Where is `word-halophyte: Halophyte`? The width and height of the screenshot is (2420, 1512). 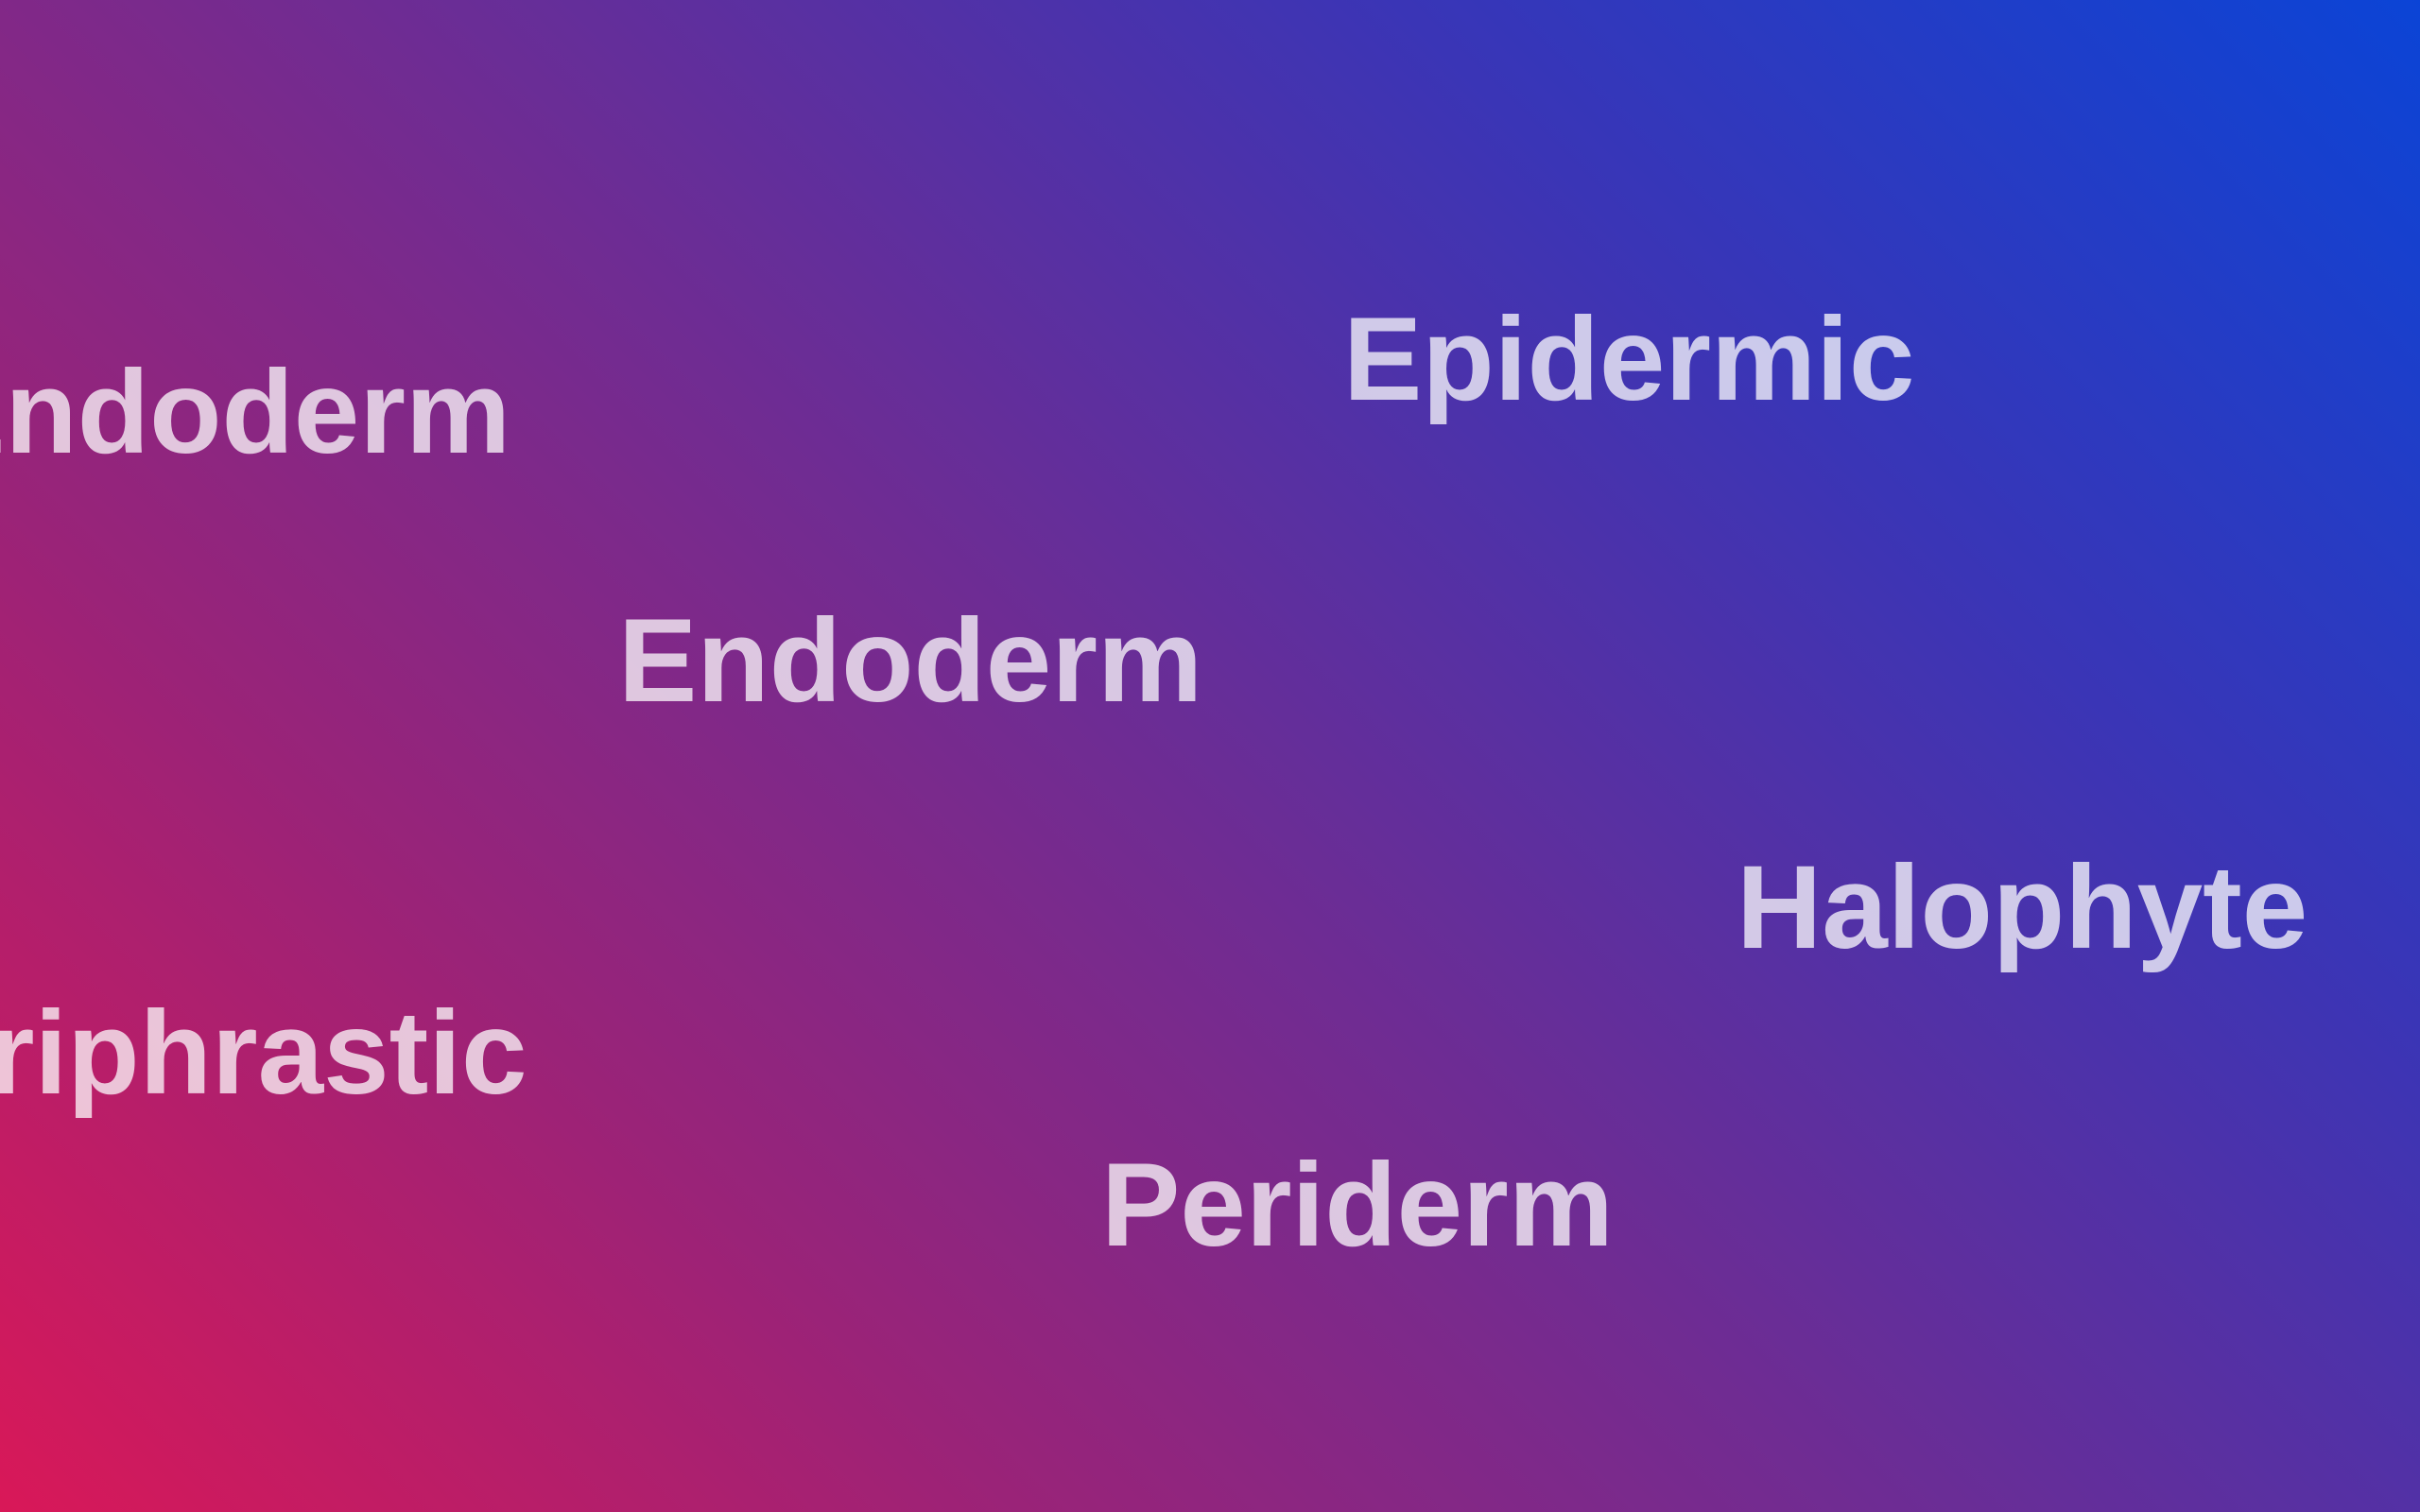 word-halophyte: Halophyte is located at coordinates (2022, 907).